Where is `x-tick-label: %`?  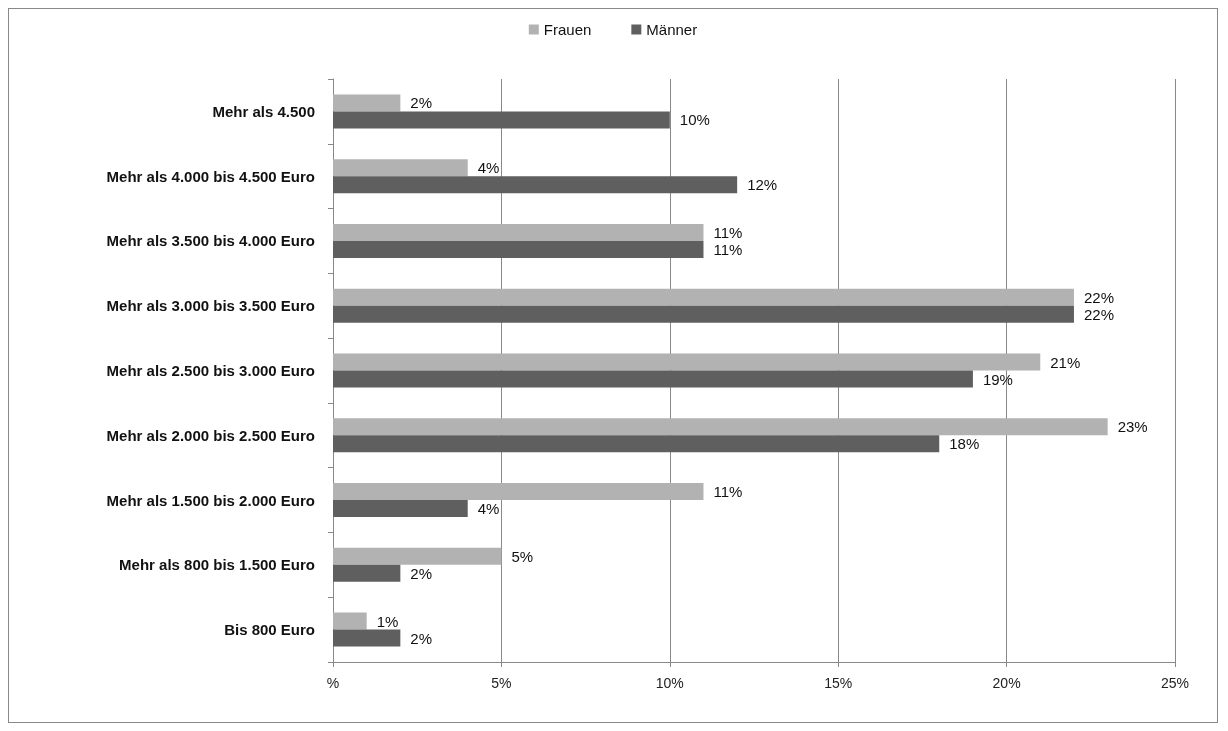 x-tick-label: % is located at coordinates (333, 683).